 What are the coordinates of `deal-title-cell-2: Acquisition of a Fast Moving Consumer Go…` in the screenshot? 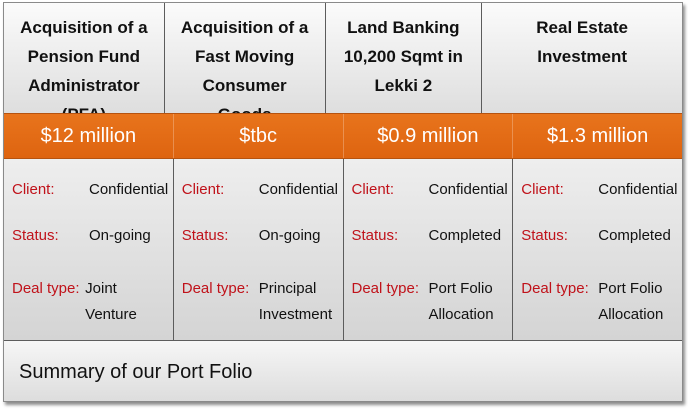 It's located at (245, 63).